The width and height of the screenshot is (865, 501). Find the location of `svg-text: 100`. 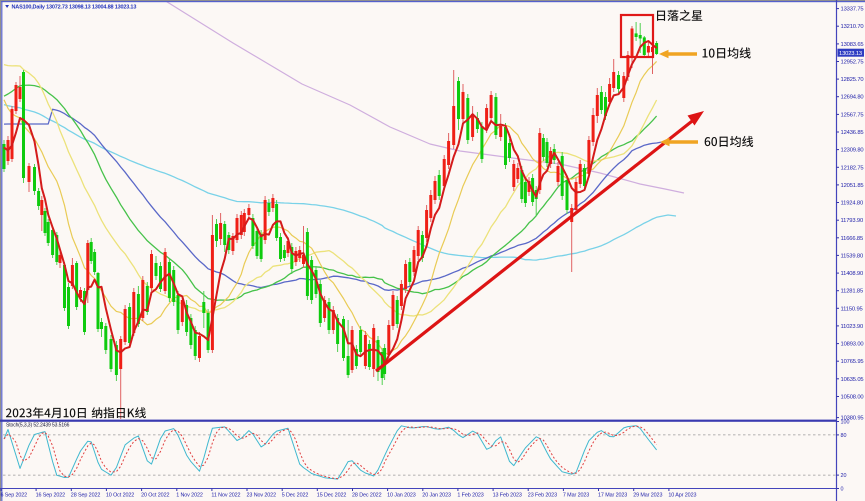

svg-text: 100 is located at coordinates (845, 423).